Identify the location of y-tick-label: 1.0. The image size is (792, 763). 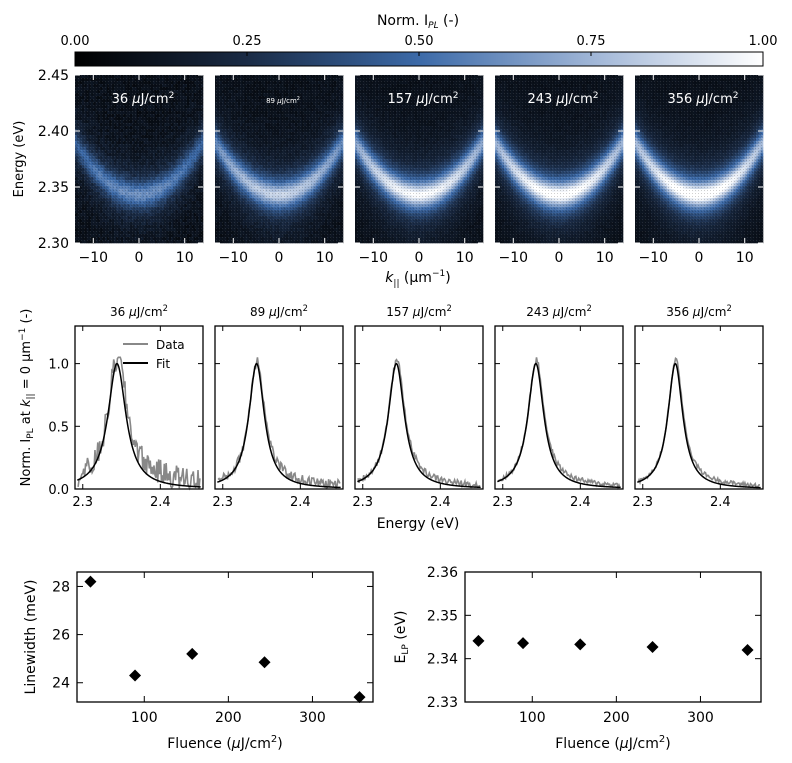
(58, 365).